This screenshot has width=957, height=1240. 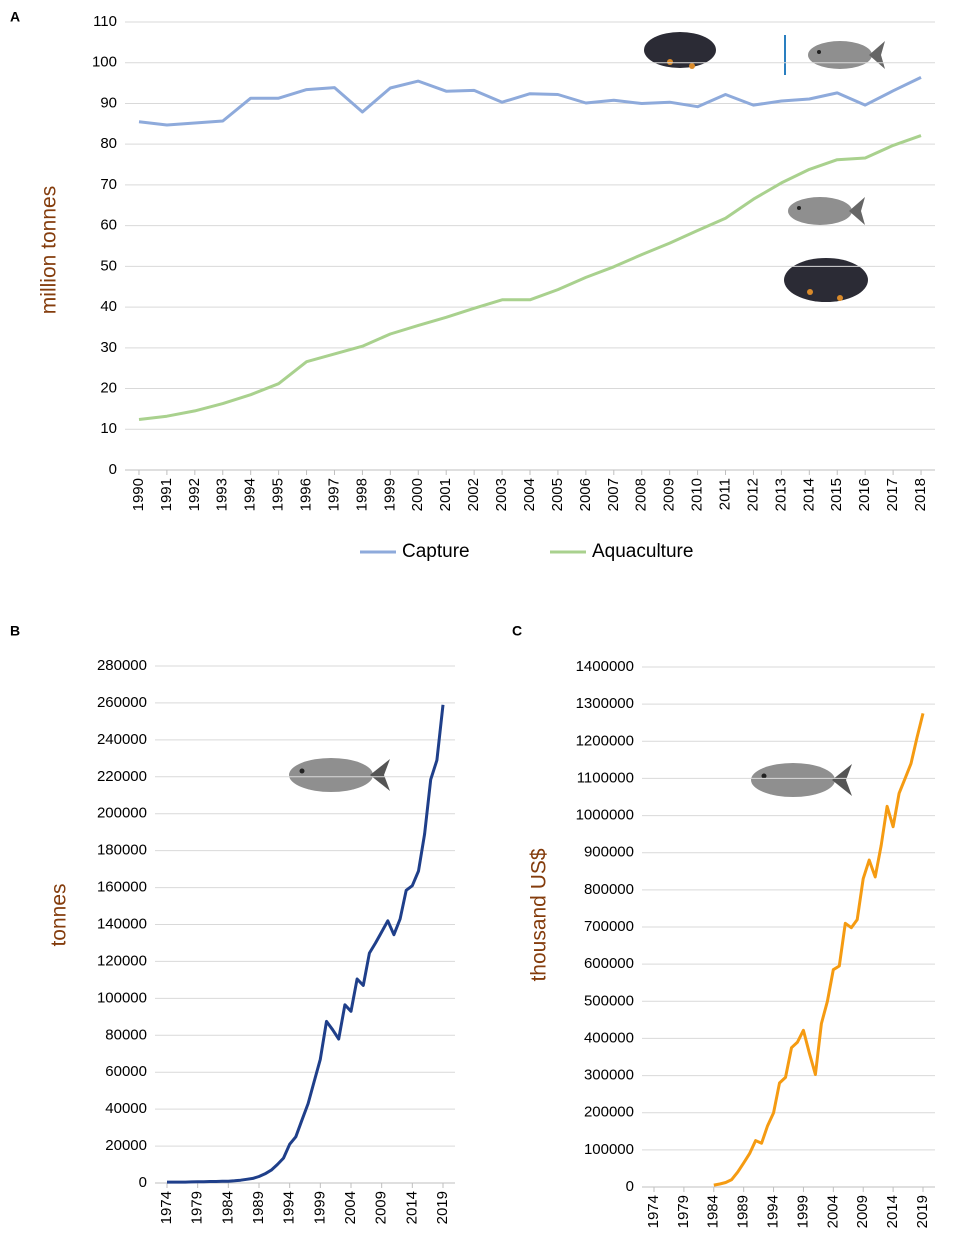 I want to click on legend-label: Capture, so click(x=436, y=551).